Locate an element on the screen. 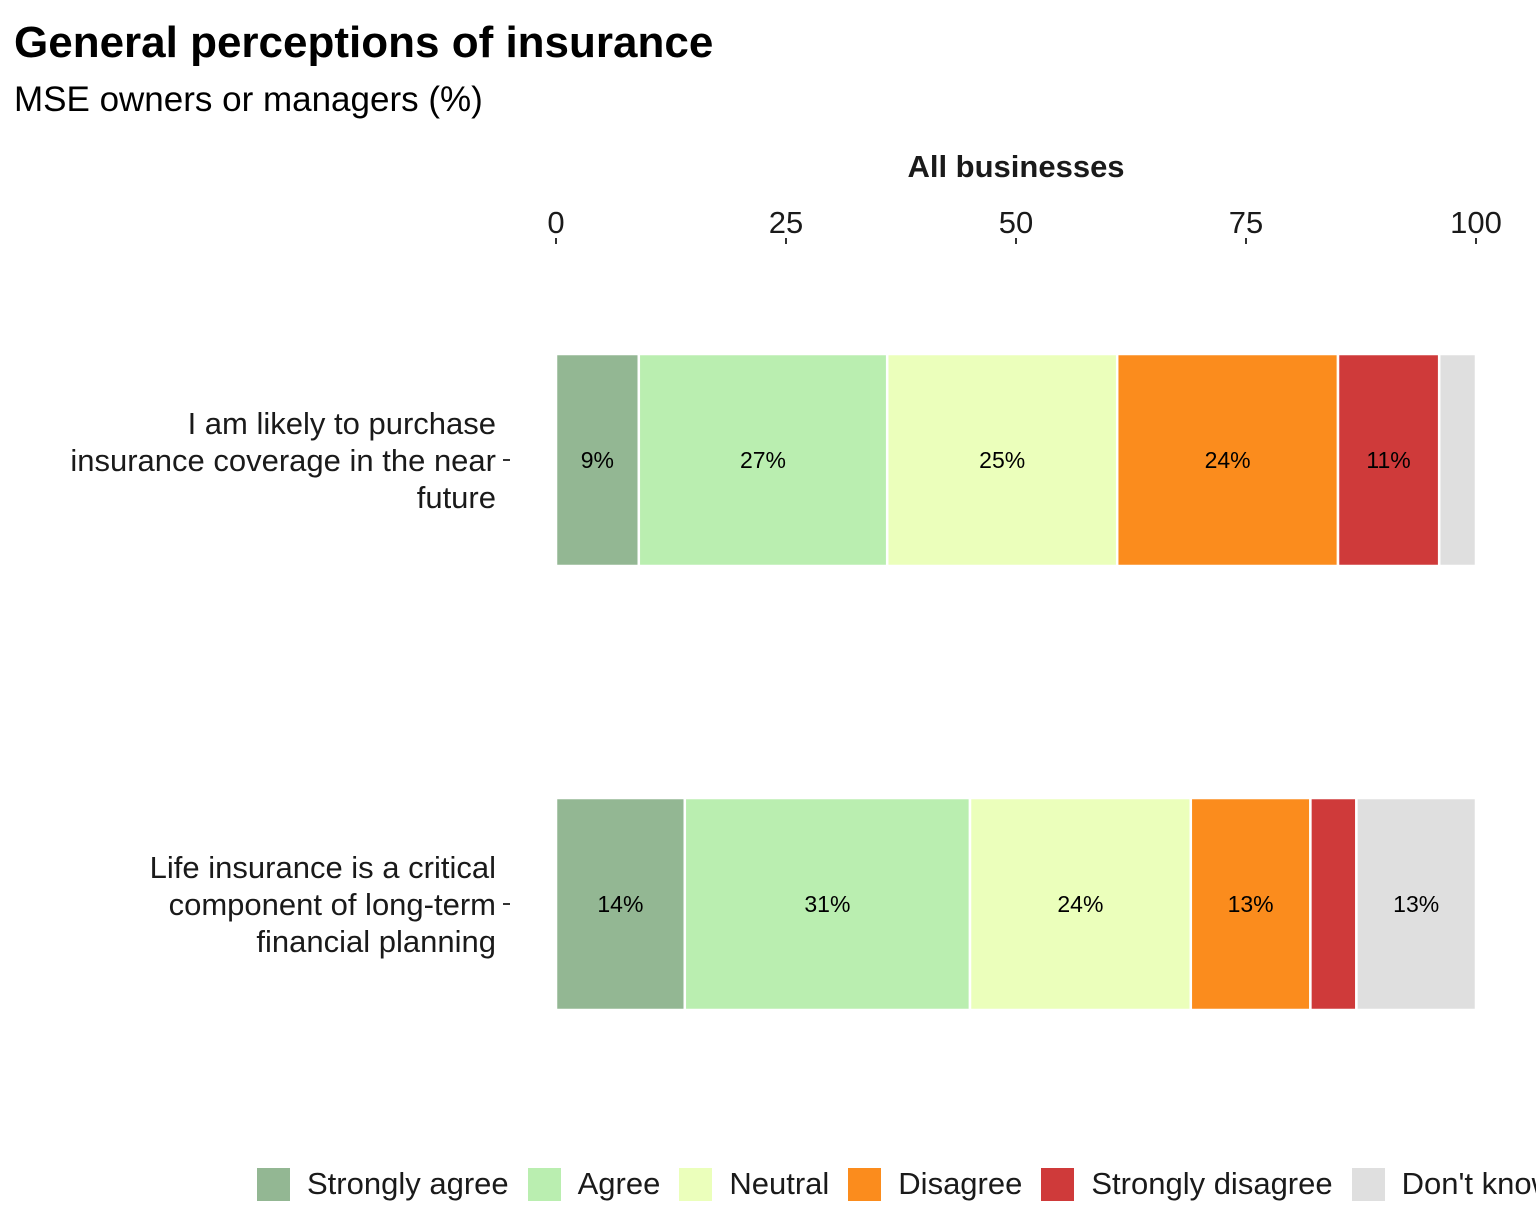  legend-item: Agree is located at coordinates (594, 1184).